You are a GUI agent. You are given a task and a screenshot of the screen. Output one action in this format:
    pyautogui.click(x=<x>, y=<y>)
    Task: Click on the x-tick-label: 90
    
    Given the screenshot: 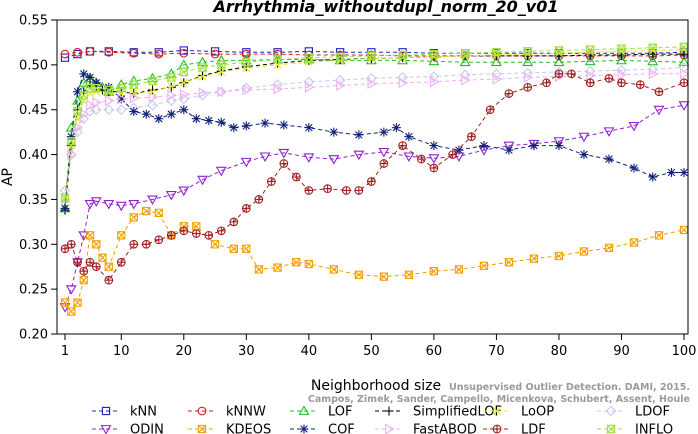 What is the action you would take?
    pyautogui.click(x=621, y=351)
    